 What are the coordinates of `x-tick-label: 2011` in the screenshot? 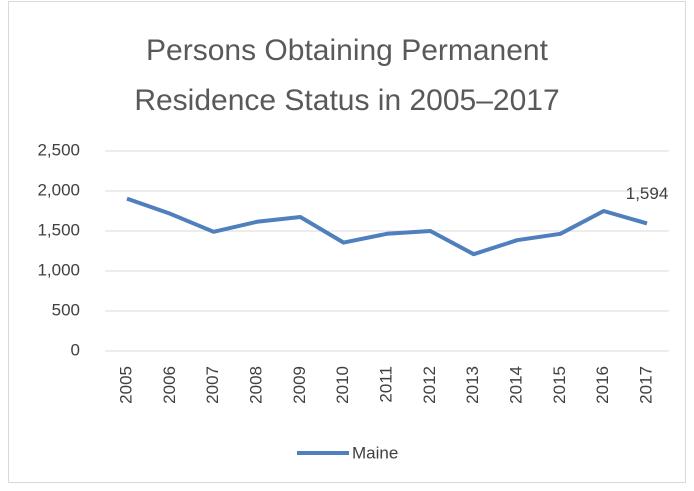 It's located at (385, 384).